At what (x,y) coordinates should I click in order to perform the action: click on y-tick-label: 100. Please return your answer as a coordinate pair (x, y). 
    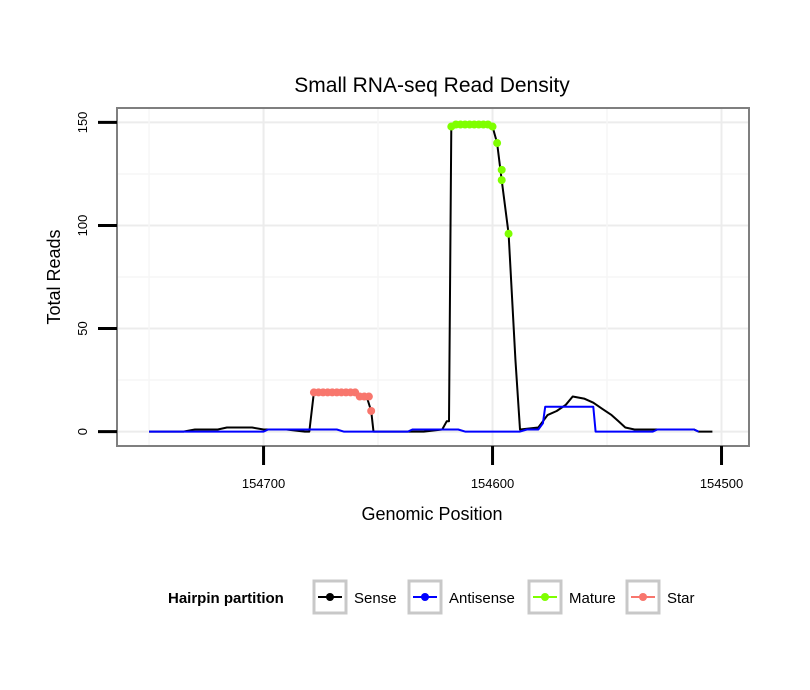
    Looking at the image, I should click on (82, 226).